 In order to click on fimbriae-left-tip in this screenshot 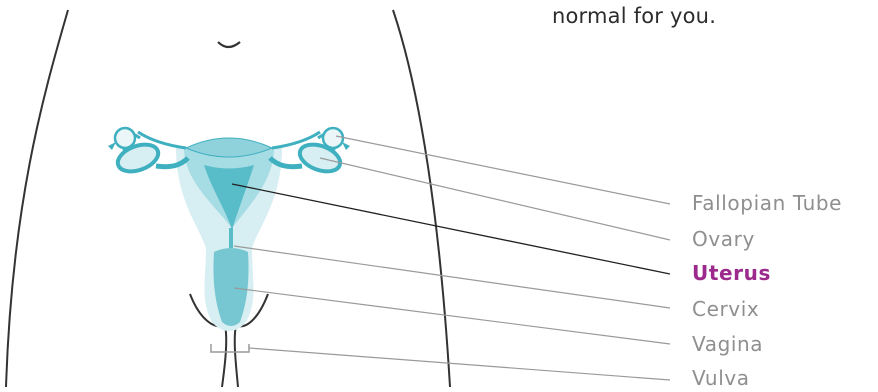, I will do `click(112, 146)`.